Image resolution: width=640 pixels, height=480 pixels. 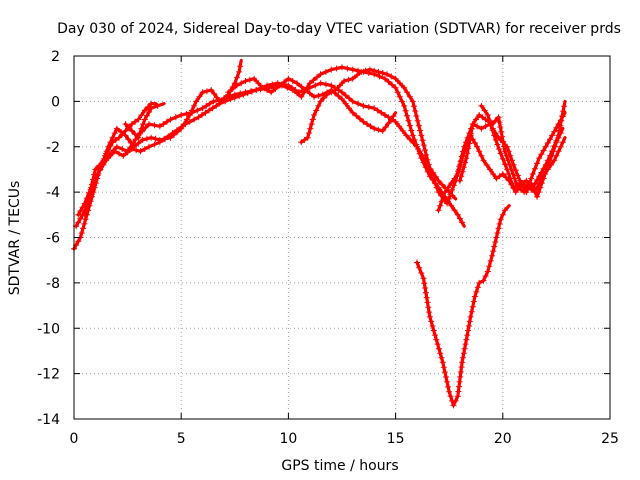 What do you see at coordinates (55, 102) in the screenshot?
I see `y-tick-label: 0` at bounding box center [55, 102].